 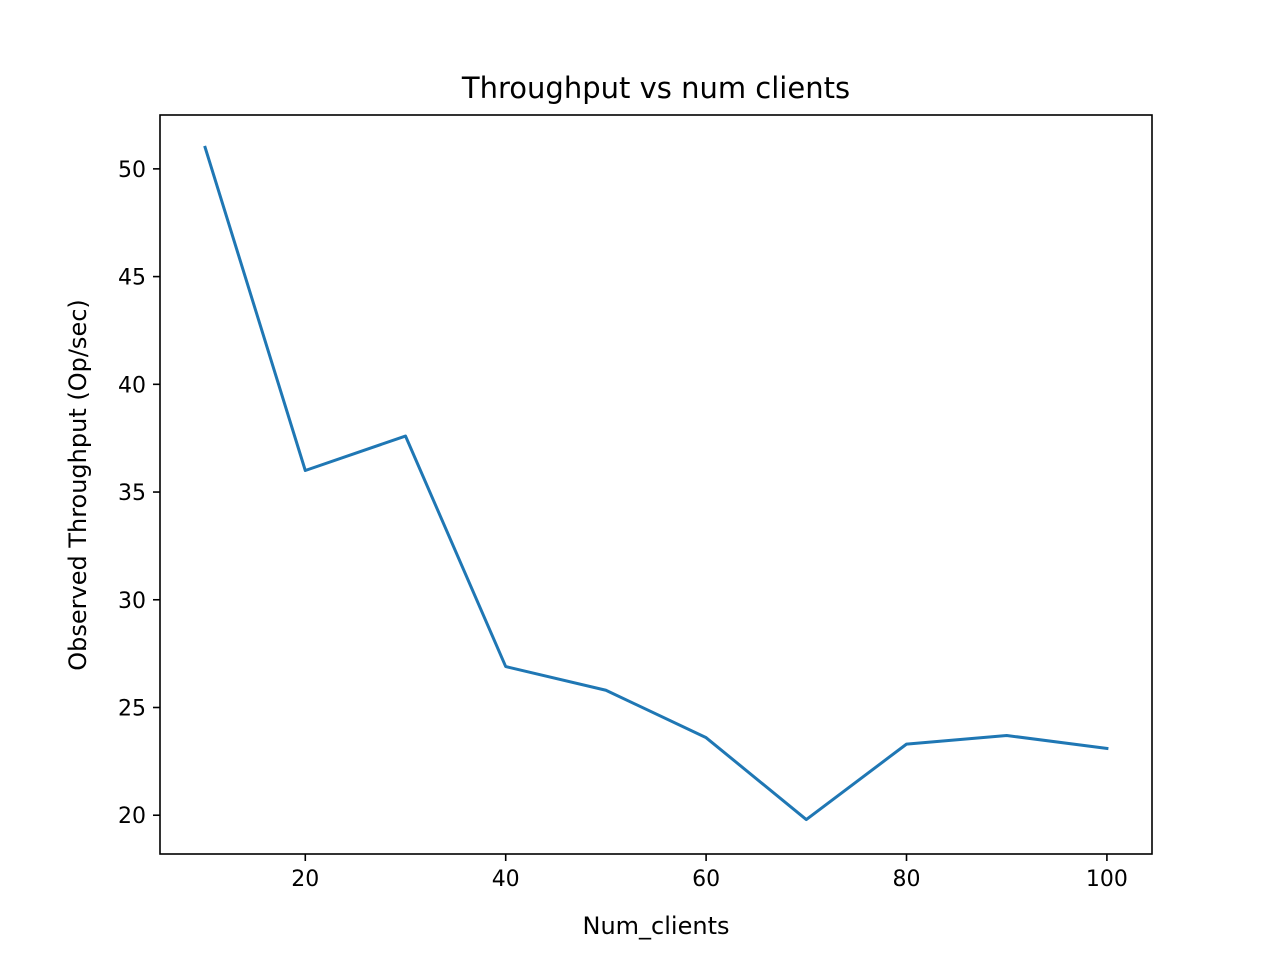 What do you see at coordinates (132, 385) in the screenshot?
I see `y-tick-label: 40` at bounding box center [132, 385].